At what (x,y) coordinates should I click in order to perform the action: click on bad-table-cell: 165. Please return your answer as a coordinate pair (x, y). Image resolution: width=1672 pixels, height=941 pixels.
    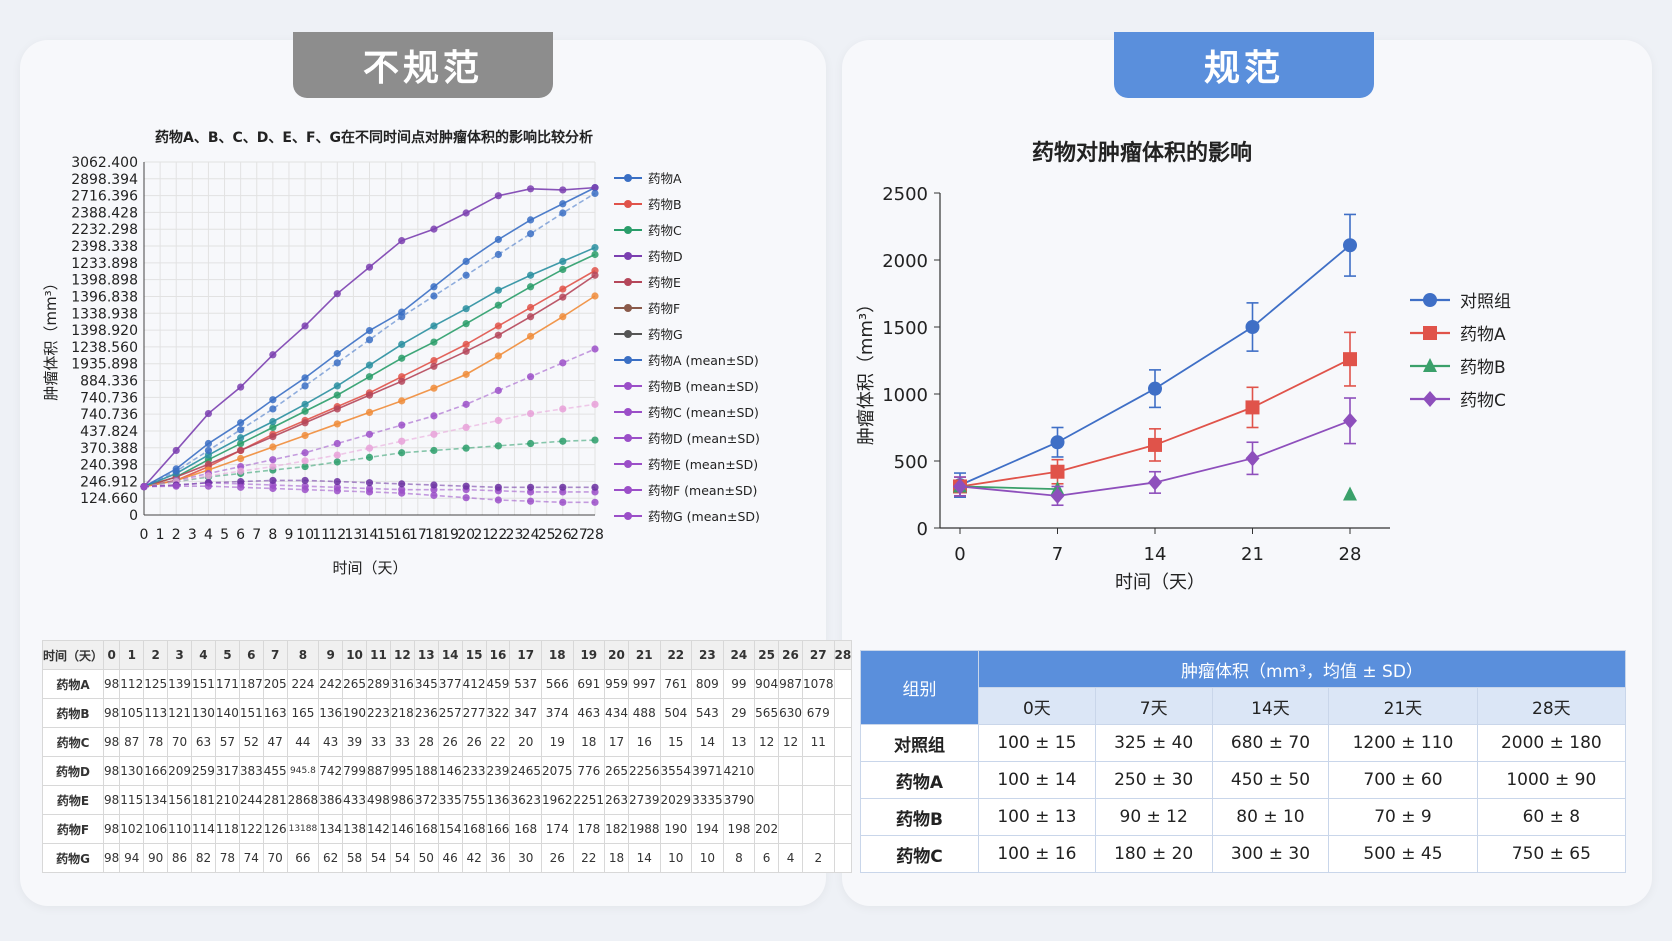
    Looking at the image, I should click on (303, 713).